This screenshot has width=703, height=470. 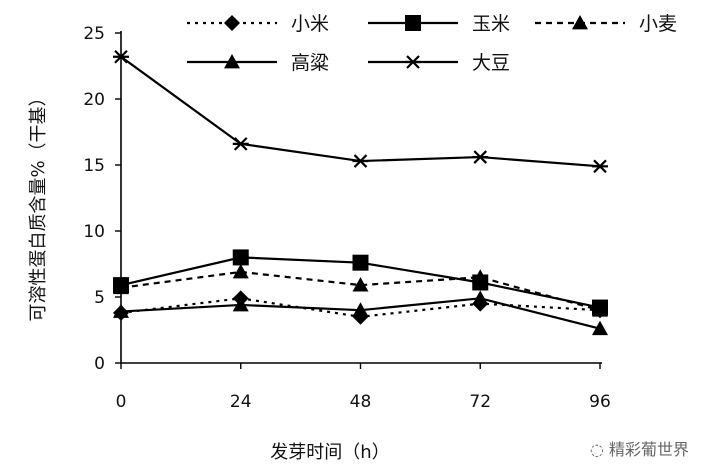 I want to click on legend-label: 小米, so click(x=310, y=24).